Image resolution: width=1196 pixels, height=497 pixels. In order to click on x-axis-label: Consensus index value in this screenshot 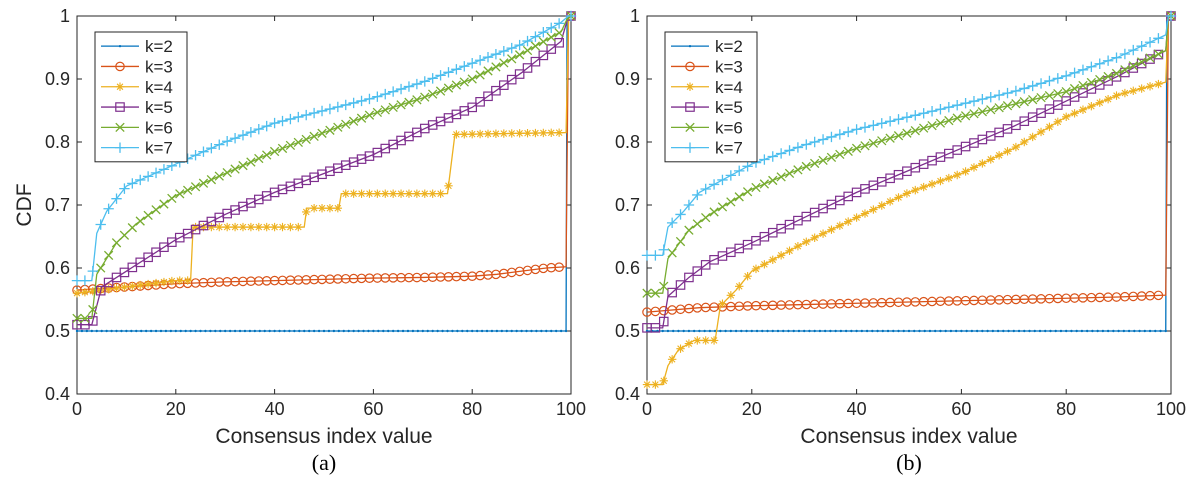, I will do `click(908, 436)`.